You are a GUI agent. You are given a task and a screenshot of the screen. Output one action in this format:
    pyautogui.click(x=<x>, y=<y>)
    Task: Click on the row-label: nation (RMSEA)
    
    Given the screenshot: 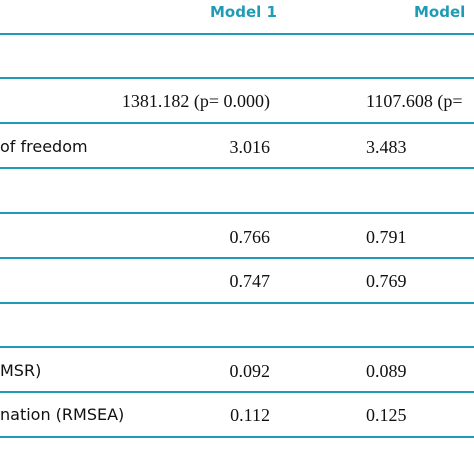 What is the action you would take?
    pyautogui.click(x=62, y=414)
    